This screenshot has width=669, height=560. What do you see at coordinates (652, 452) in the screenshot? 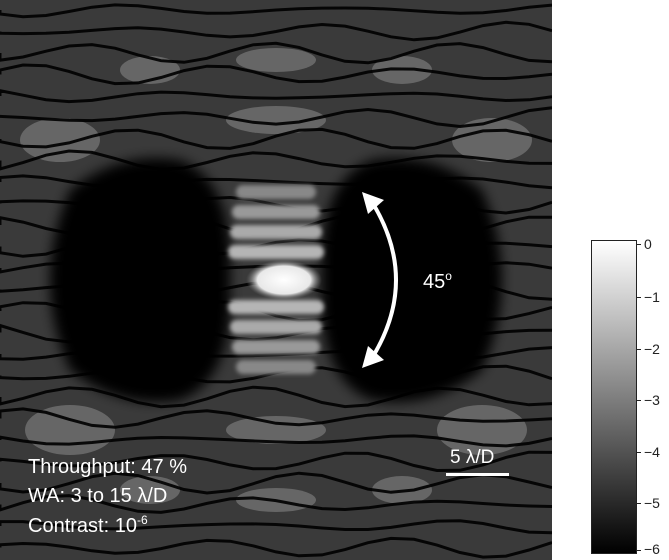
I see `colorbar-label-4: −4` at bounding box center [652, 452].